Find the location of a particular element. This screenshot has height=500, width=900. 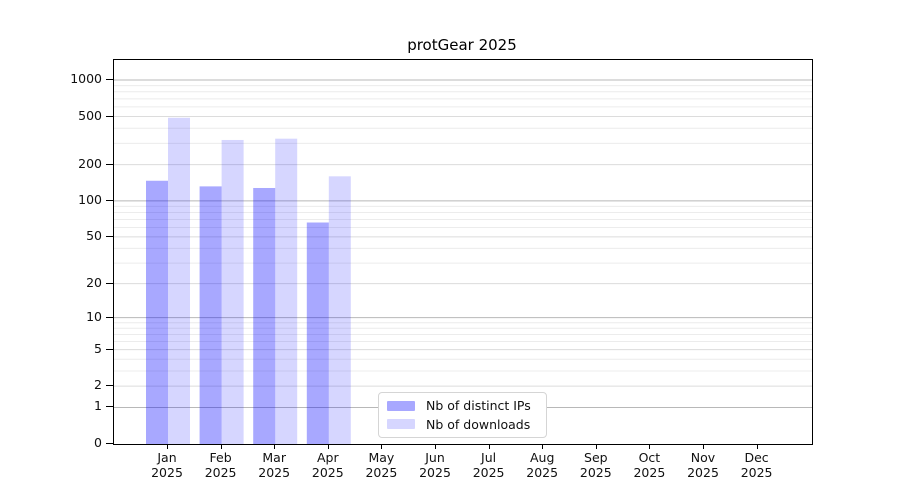

chart-title: protGear 2025 is located at coordinates (462, 45).